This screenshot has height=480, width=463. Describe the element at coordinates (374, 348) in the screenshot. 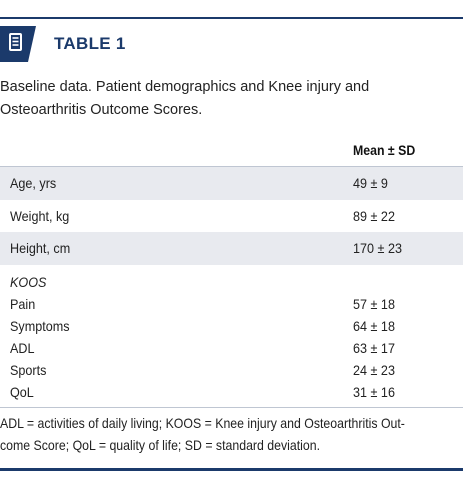

I see `group-item-value: 63 ± 17` at that location.